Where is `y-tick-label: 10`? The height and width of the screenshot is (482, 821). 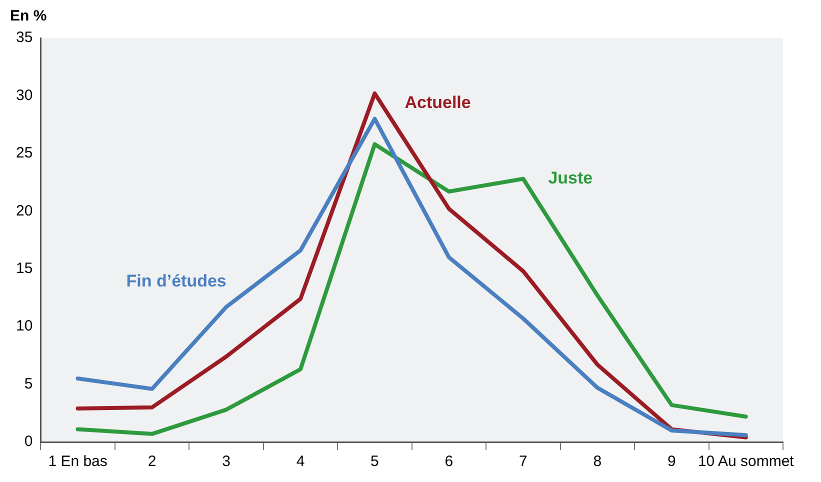 y-tick-label: 10 is located at coordinates (24, 326).